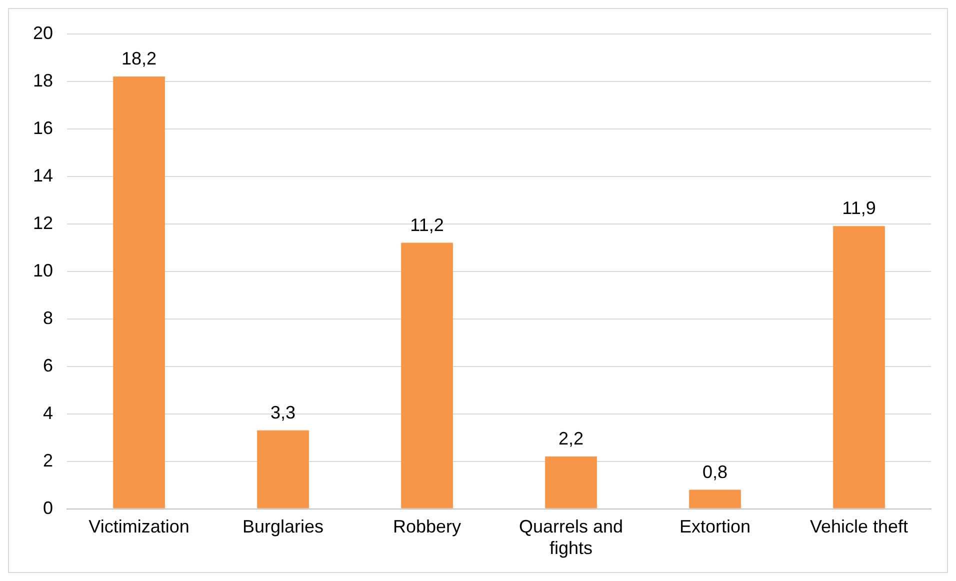 The image size is (956, 581). I want to click on y-tick-label: 20, so click(43, 32).